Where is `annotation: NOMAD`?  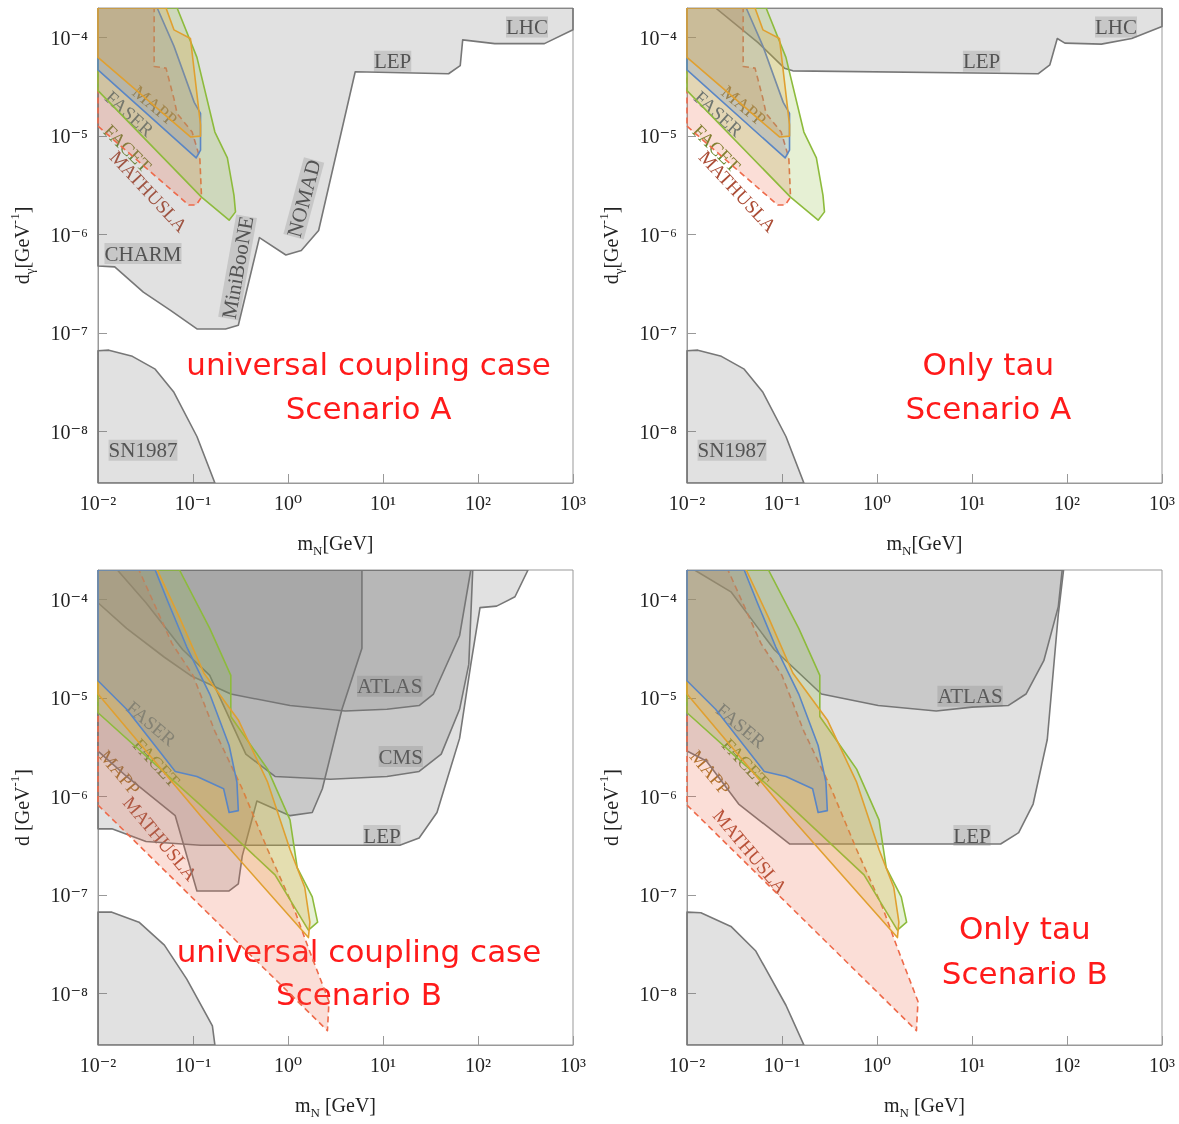 annotation: NOMAD is located at coordinates (303, 198).